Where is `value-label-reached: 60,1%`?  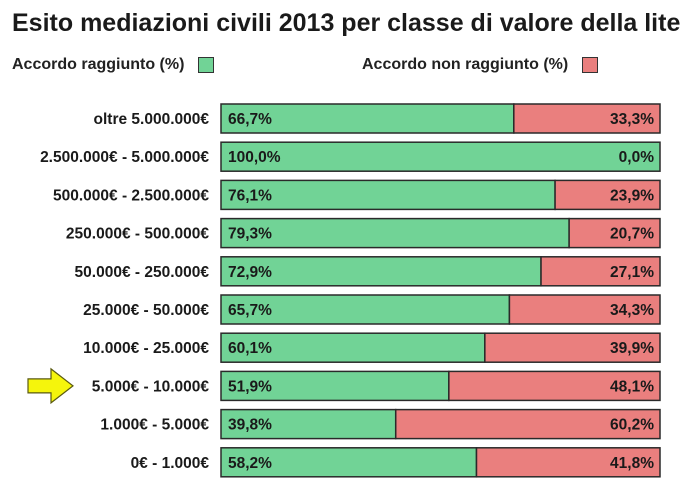
value-label-reached: 60,1% is located at coordinates (250, 348).